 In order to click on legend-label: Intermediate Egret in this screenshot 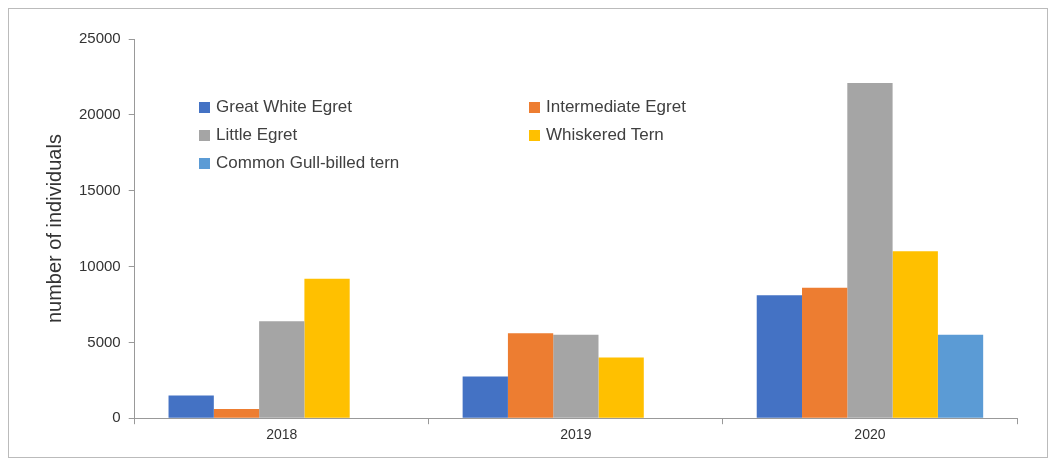, I will do `click(616, 107)`.